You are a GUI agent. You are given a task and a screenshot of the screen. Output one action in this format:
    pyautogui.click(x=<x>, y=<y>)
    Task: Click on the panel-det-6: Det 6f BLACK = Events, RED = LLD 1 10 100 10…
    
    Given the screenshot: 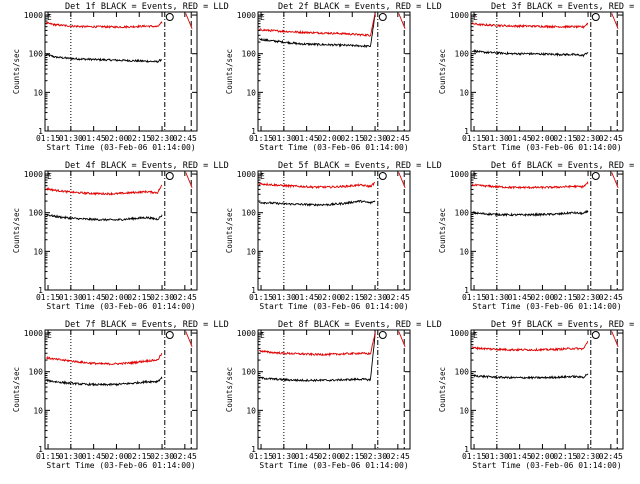 What is the action you would take?
    pyautogui.click(x=539, y=236)
    